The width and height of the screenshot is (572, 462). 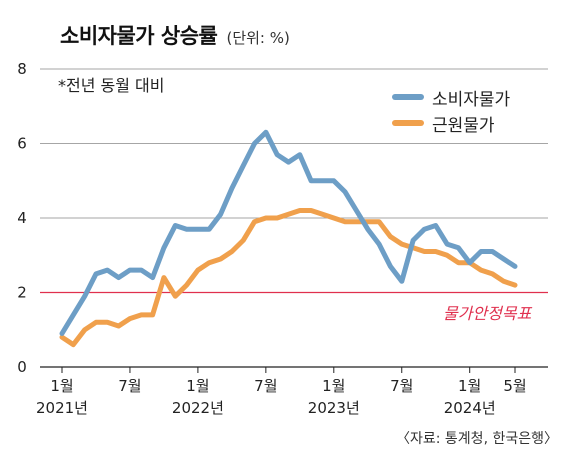 I want to click on x-tick-label-year-36: 2024년, so click(x=470, y=408).